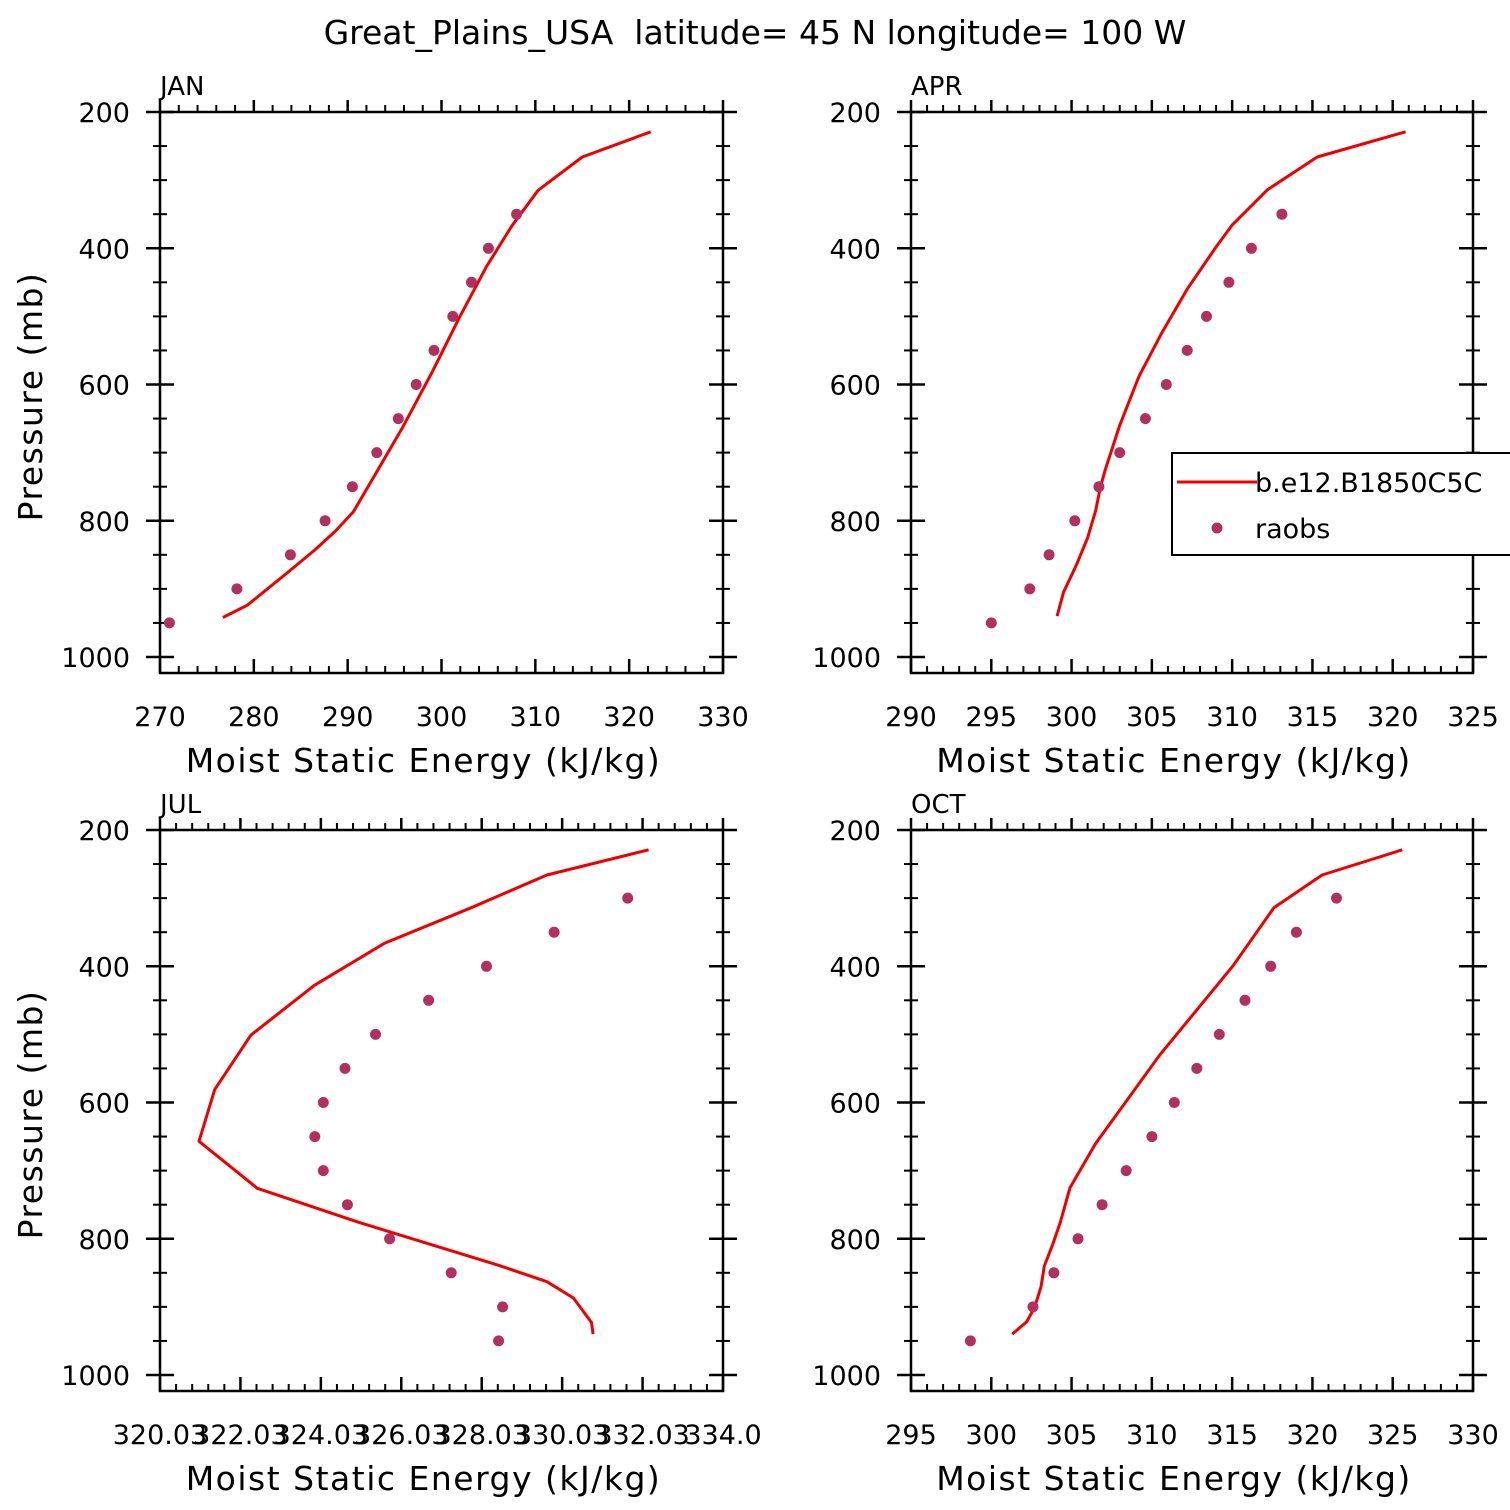  I want to click on y-tick-label: 800, so click(855, 1240).